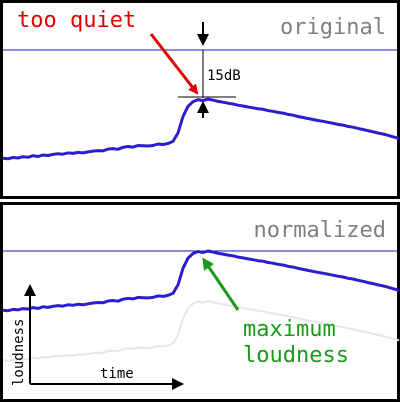  What do you see at coordinates (174, 64) in the screenshot?
I see `too-quiet-arrow` at bounding box center [174, 64].